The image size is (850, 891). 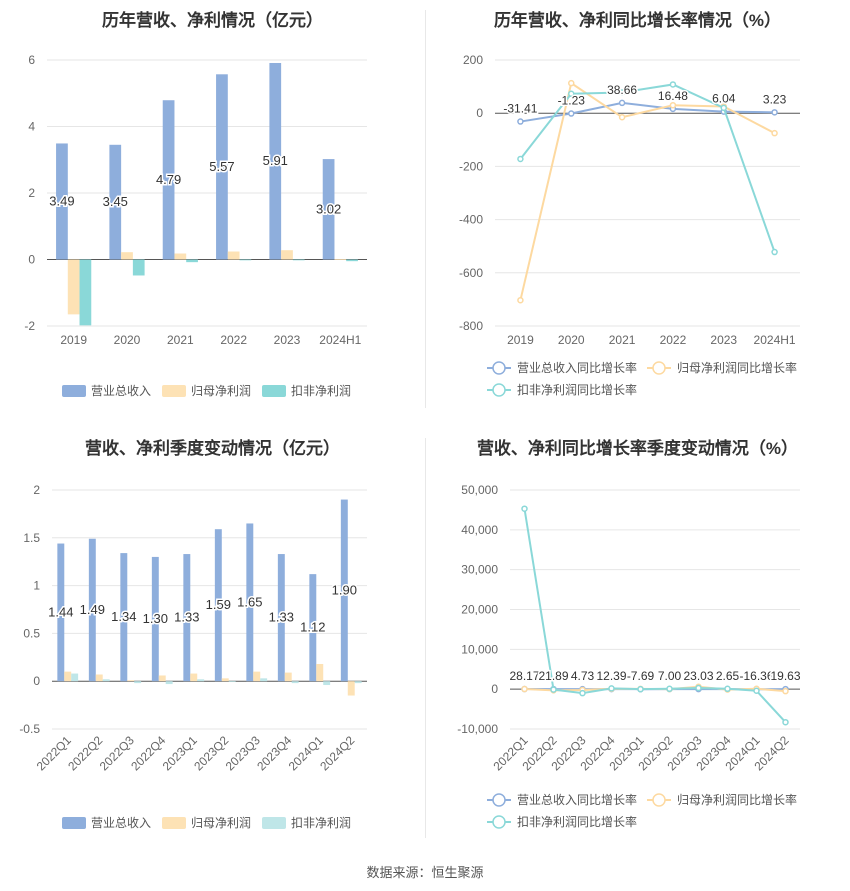 I want to click on x-tick-label: 2020, so click(x=127, y=340).